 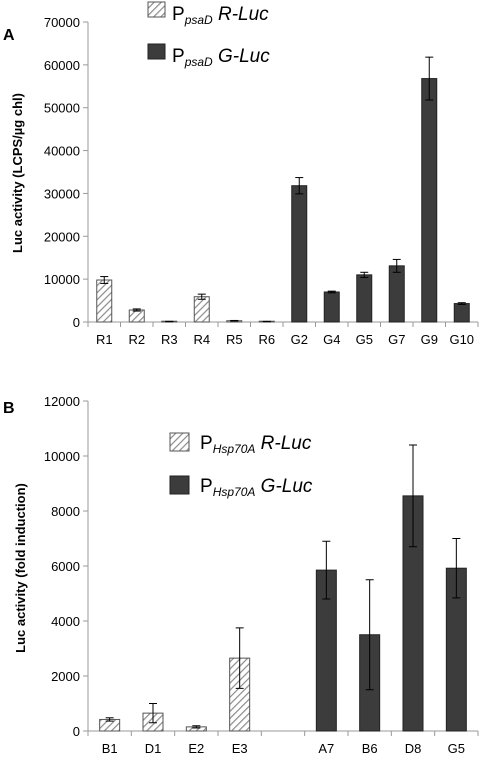 I want to click on panel-b-x-tick-label: G5, so click(x=456, y=748).